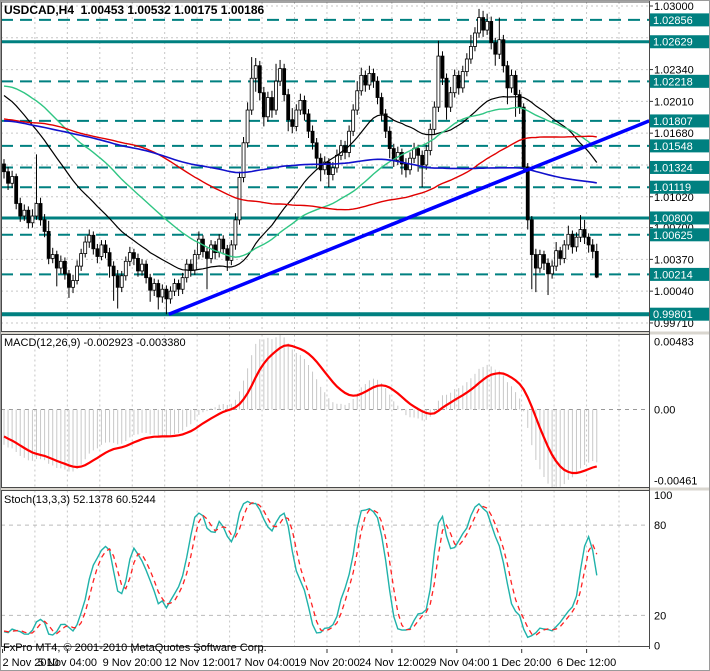  Describe the element at coordinates (674, 102) in the screenshot. I see `price-axis-label: 1.02010` at that location.